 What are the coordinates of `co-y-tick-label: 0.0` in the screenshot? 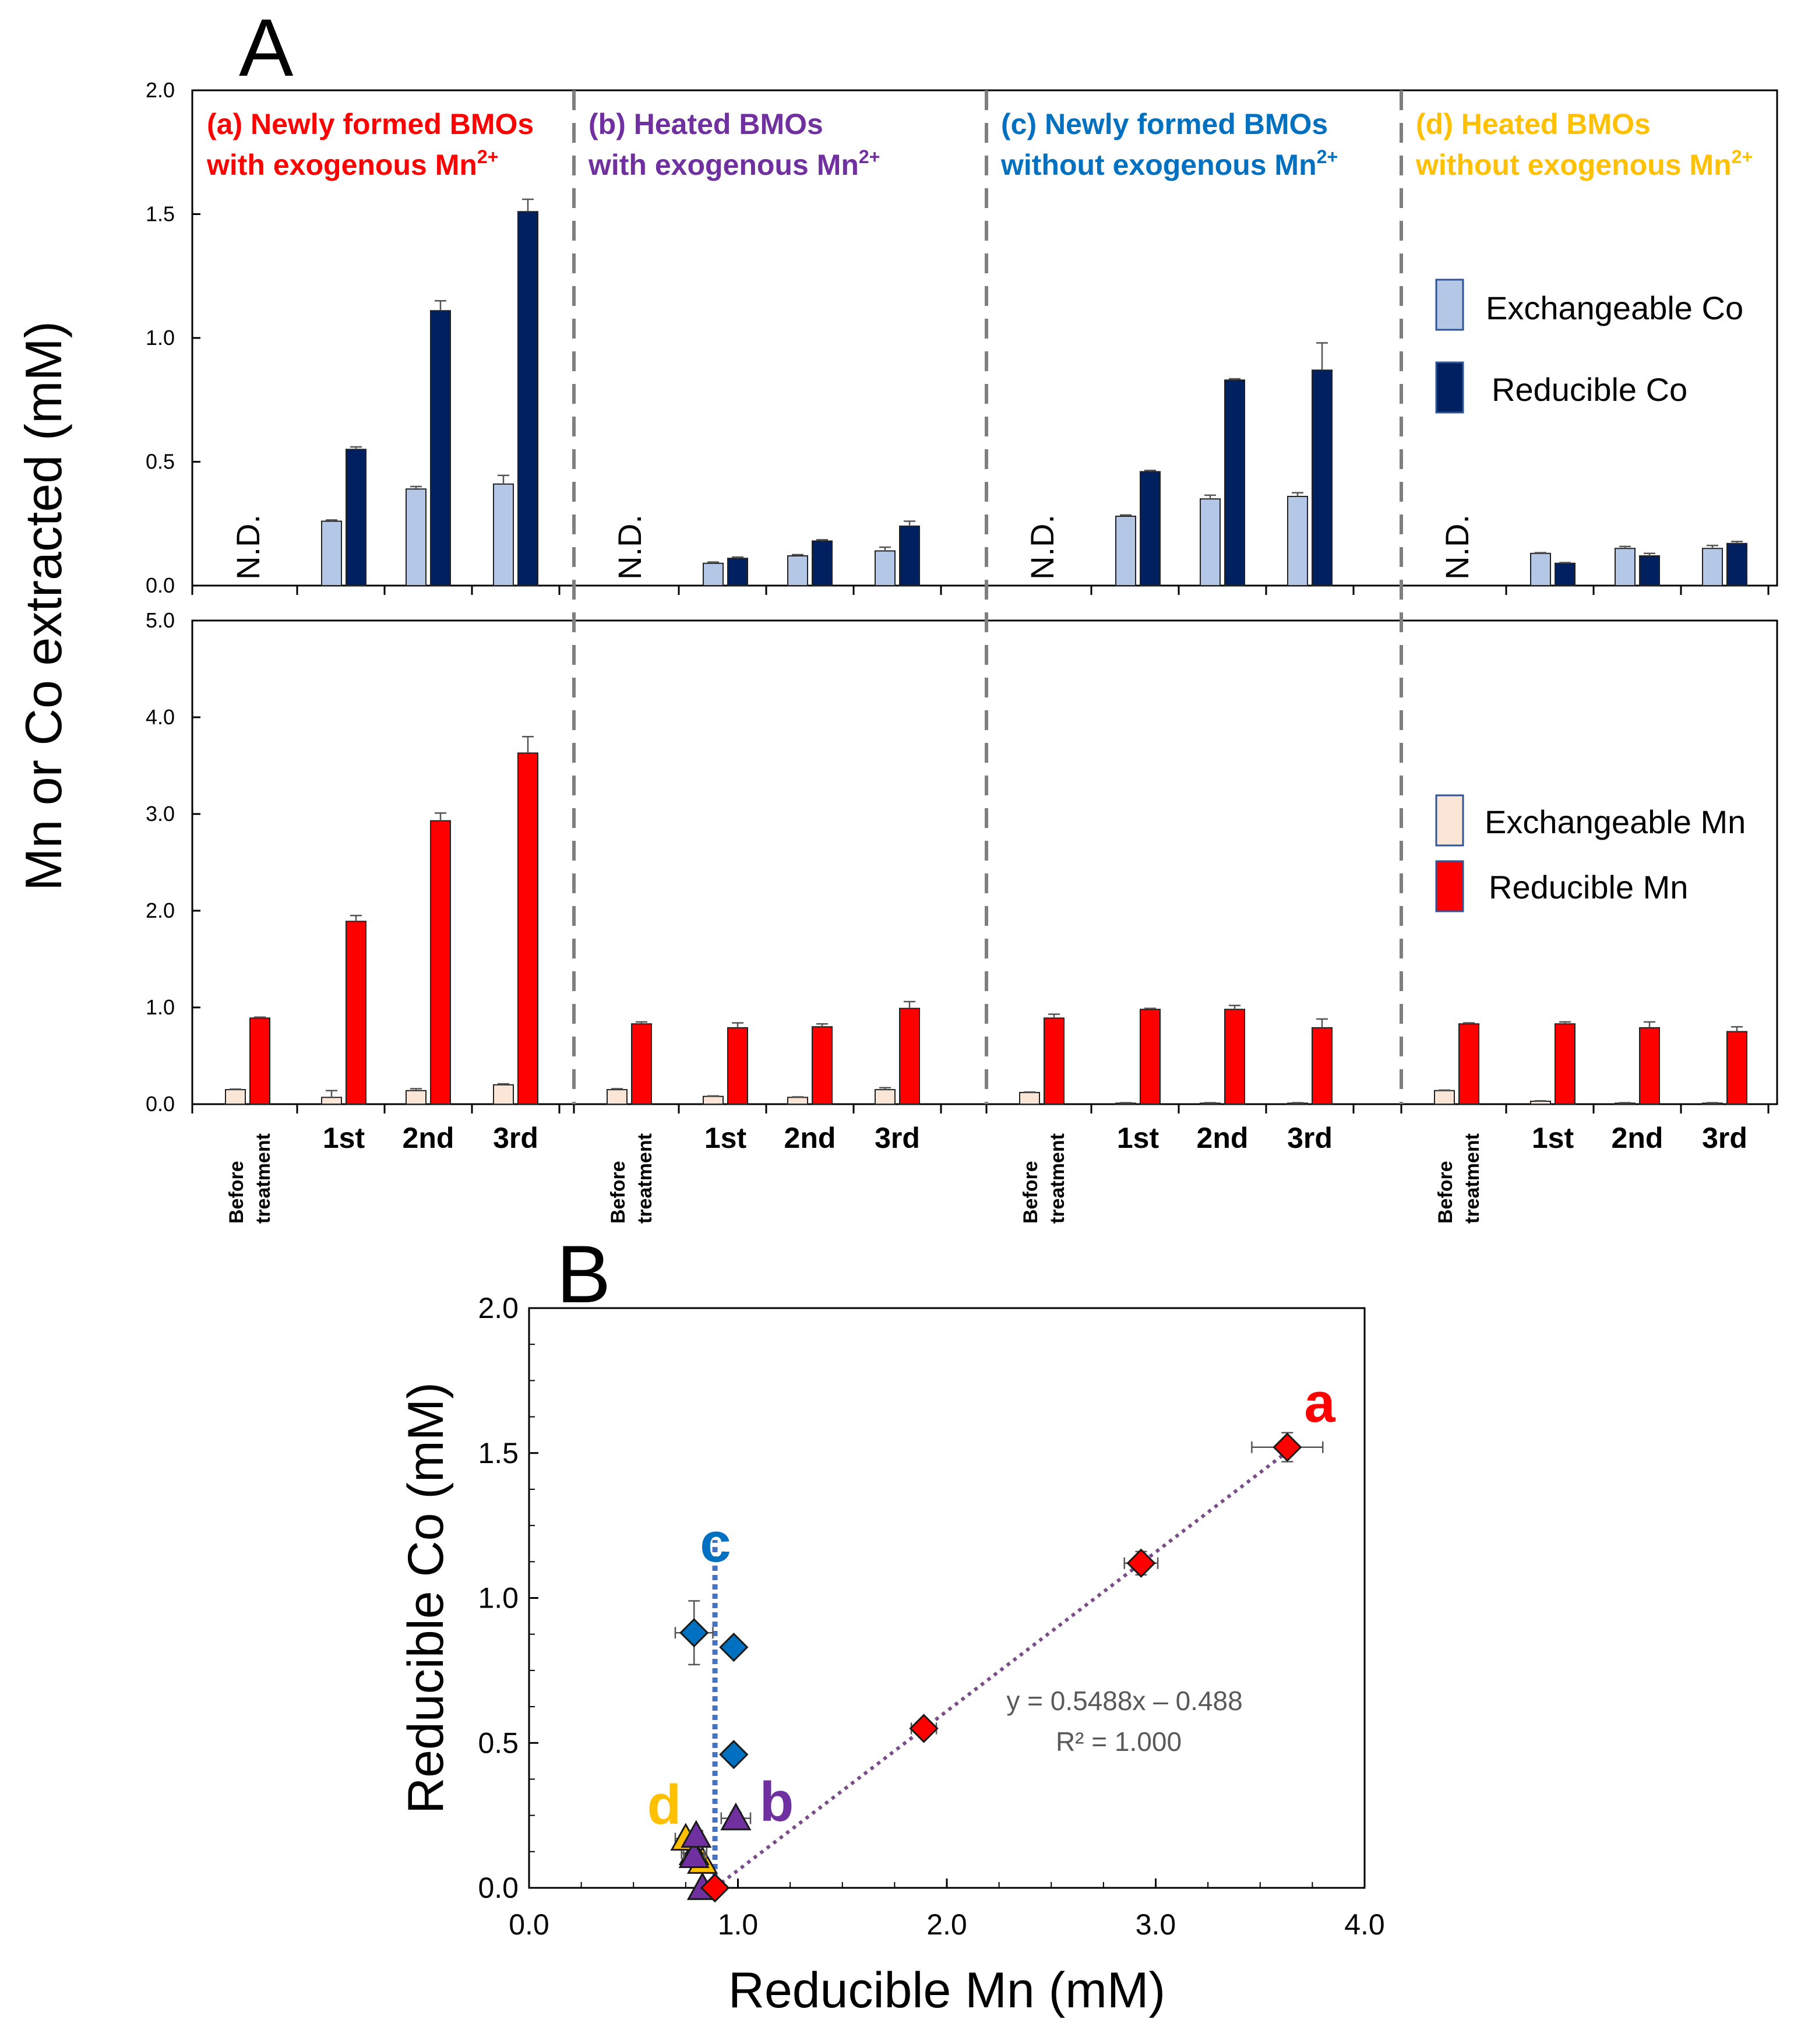 It's located at (160, 585).